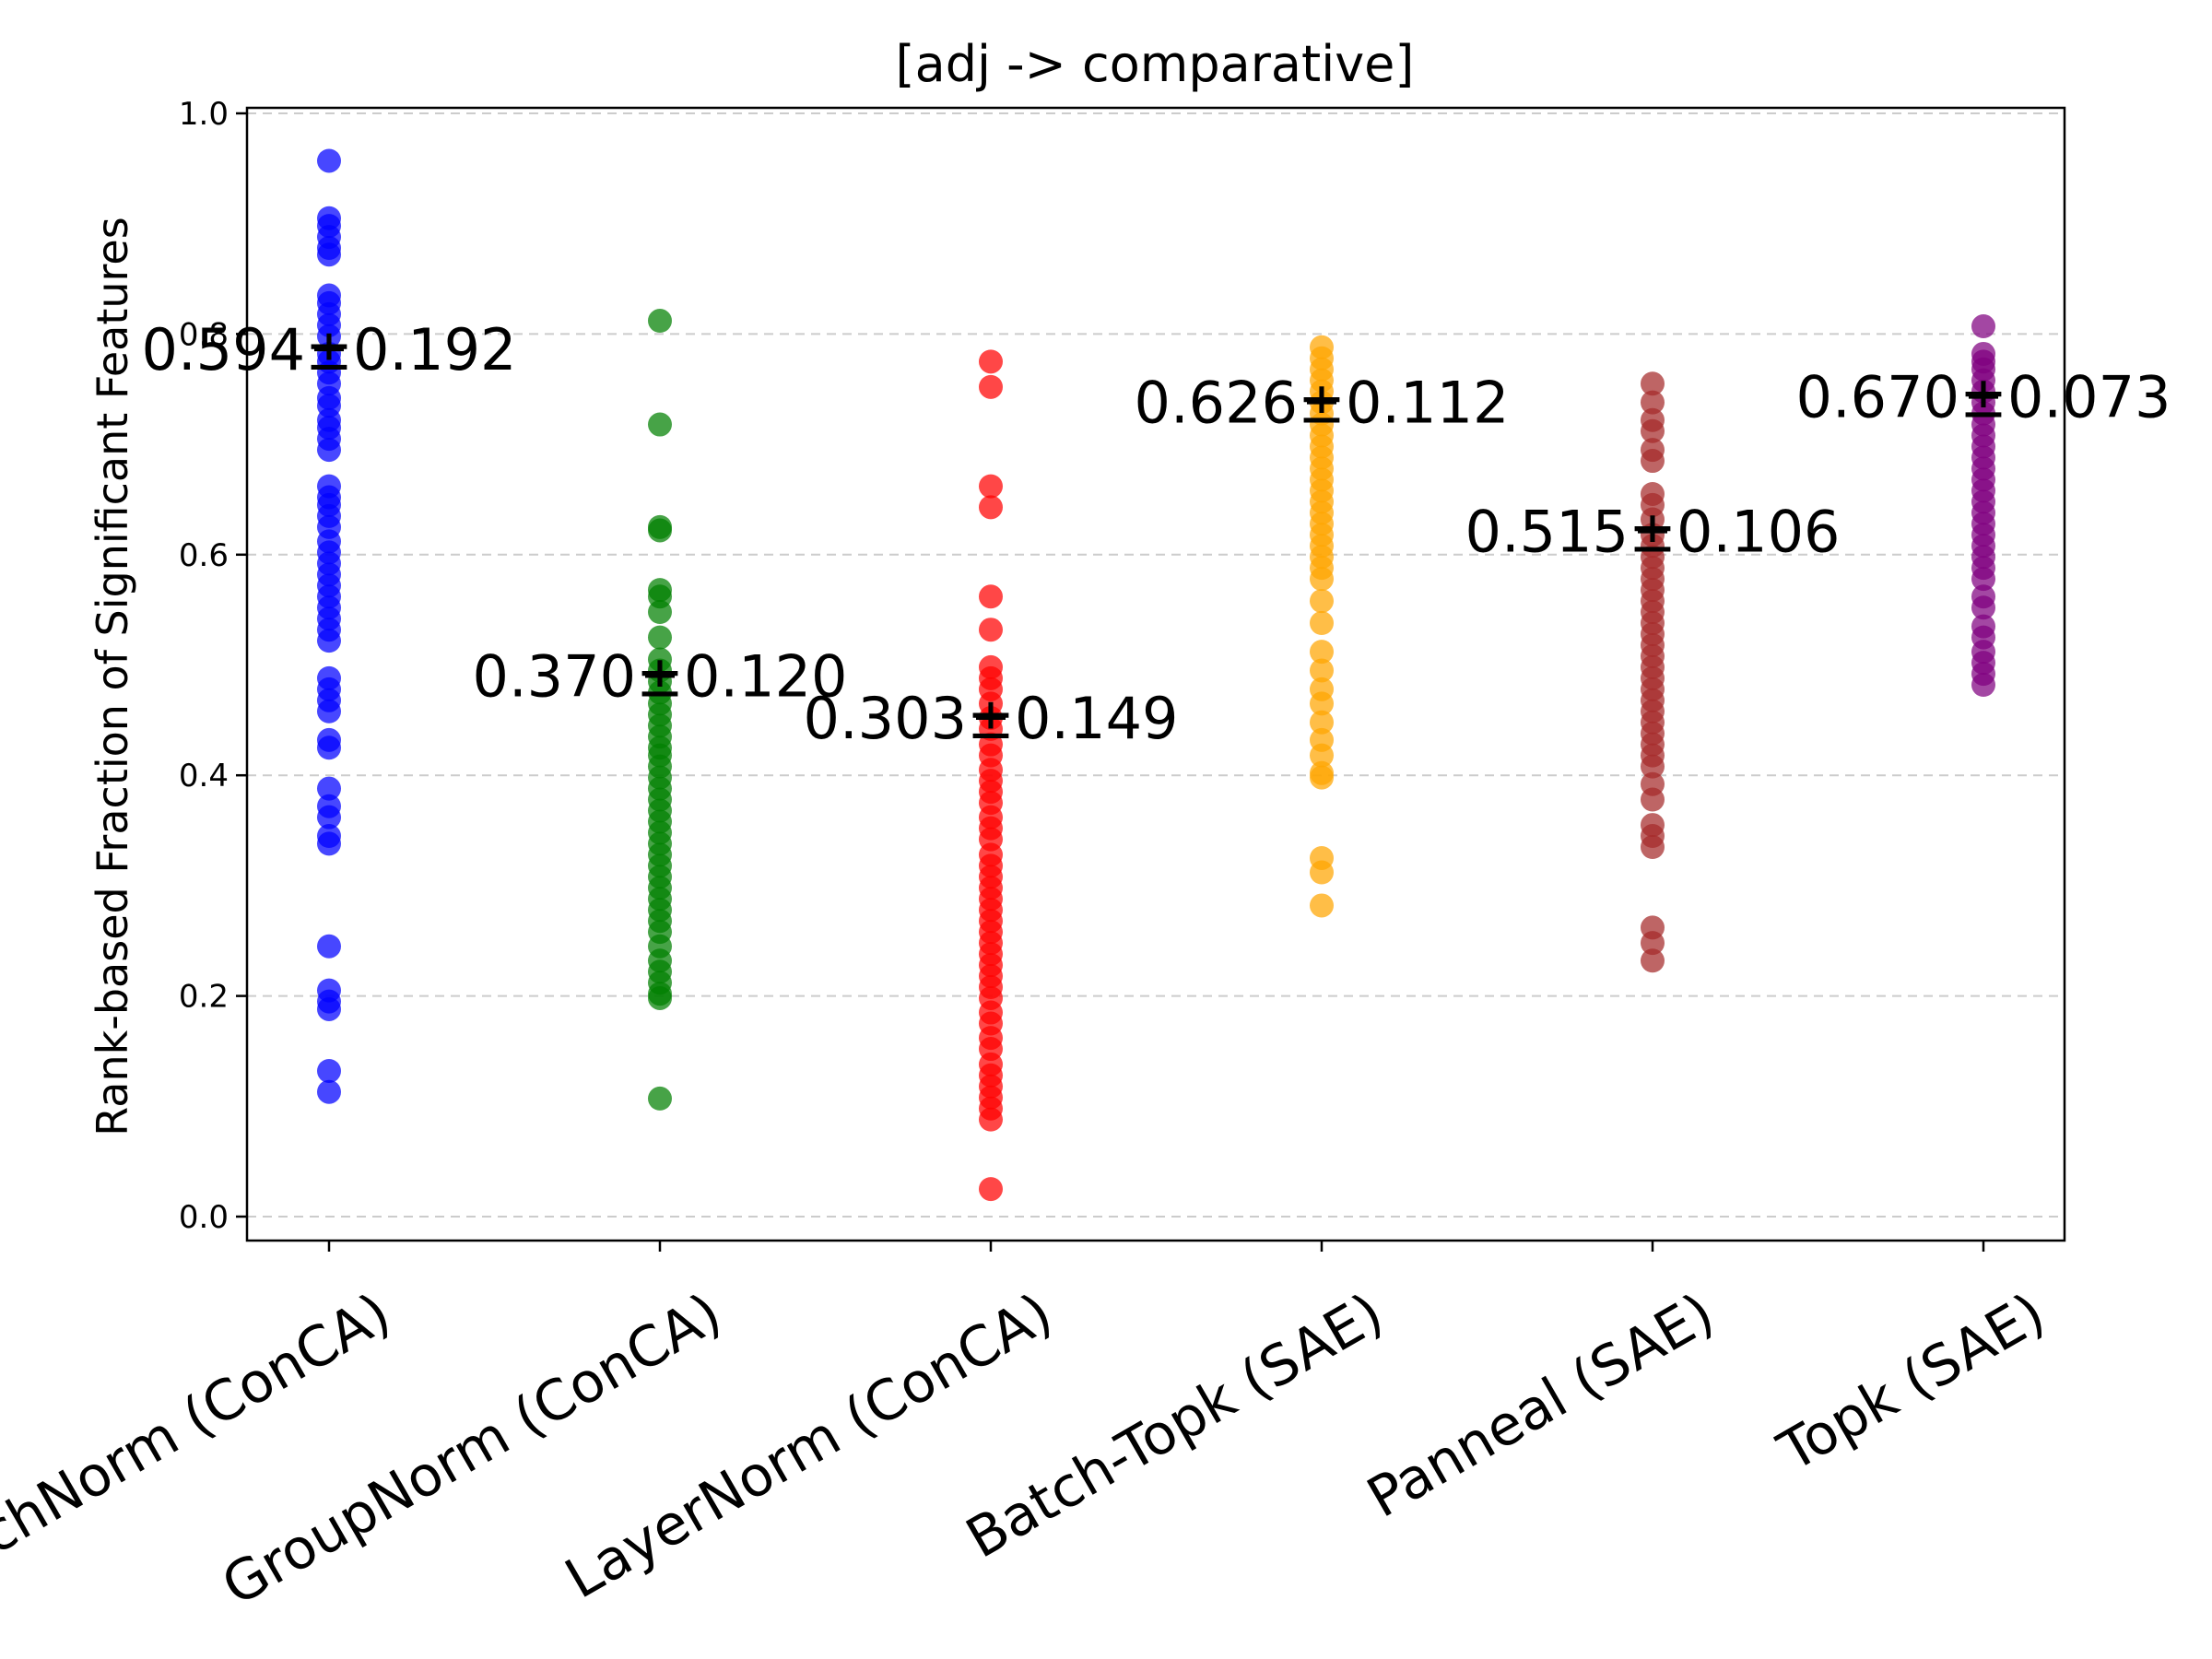 The width and height of the screenshot is (2212, 1659). What do you see at coordinates (1322, 403) in the screenshot?
I see `mean-std-label: 0.626±0.112` at bounding box center [1322, 403].